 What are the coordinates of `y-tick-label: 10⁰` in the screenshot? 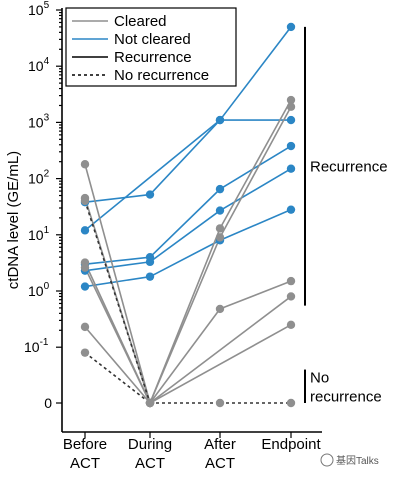 It's located at (39, 290).